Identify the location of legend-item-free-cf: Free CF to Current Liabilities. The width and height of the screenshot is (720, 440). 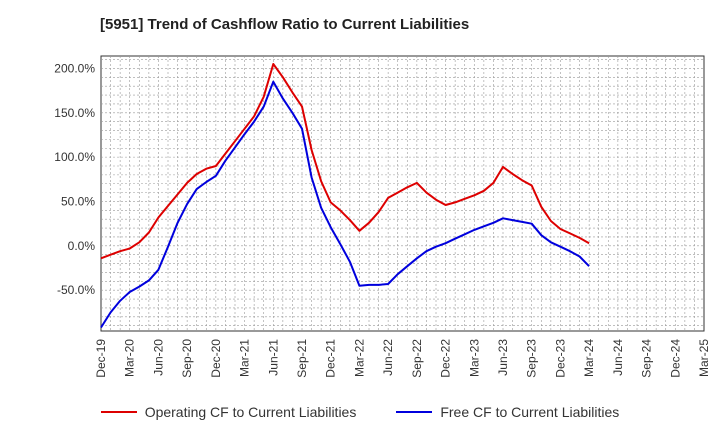
(507, 412).